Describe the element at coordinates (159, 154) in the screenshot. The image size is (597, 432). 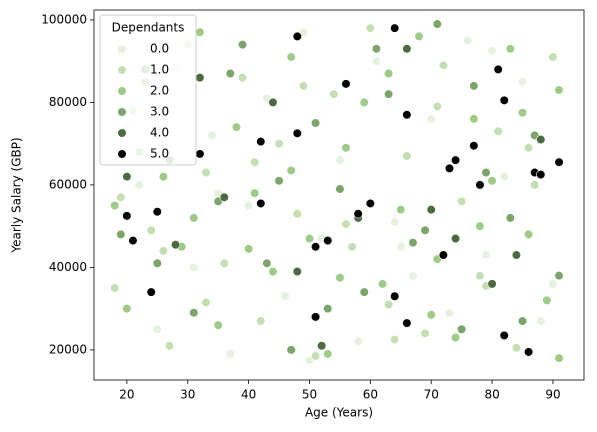
I see `legend-label: 5.0` at that location.